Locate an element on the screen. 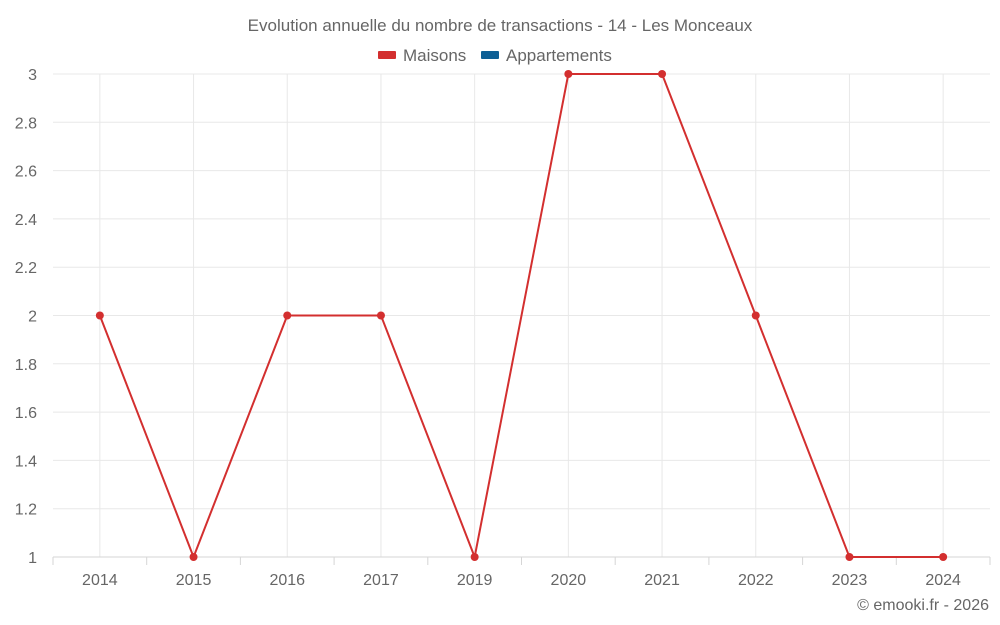 This screenshot has height=625, width=1000. legend-swatch-maisons is located at coordinates (387, 55).